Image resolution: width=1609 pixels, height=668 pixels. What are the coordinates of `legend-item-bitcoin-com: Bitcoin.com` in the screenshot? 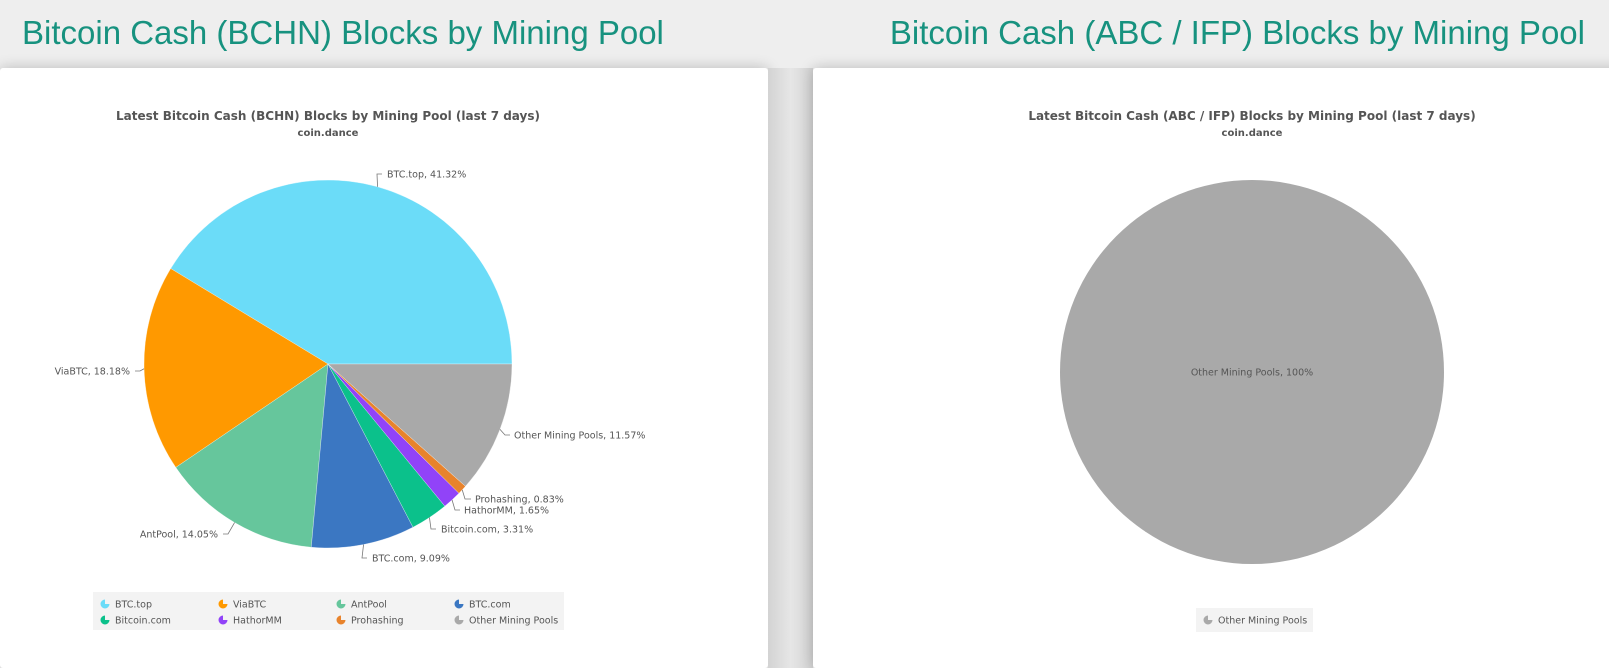 It's located at (135, 621).